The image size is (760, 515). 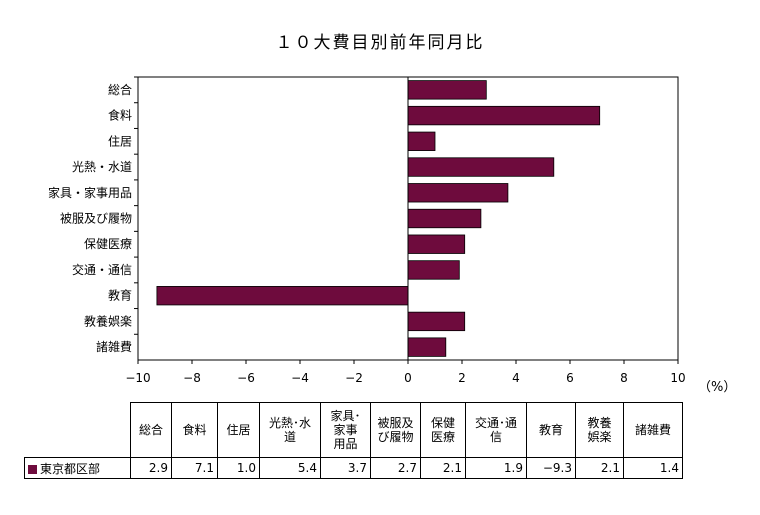 I want to click on column-header: 保健 医療, so click(x=443, y=430).